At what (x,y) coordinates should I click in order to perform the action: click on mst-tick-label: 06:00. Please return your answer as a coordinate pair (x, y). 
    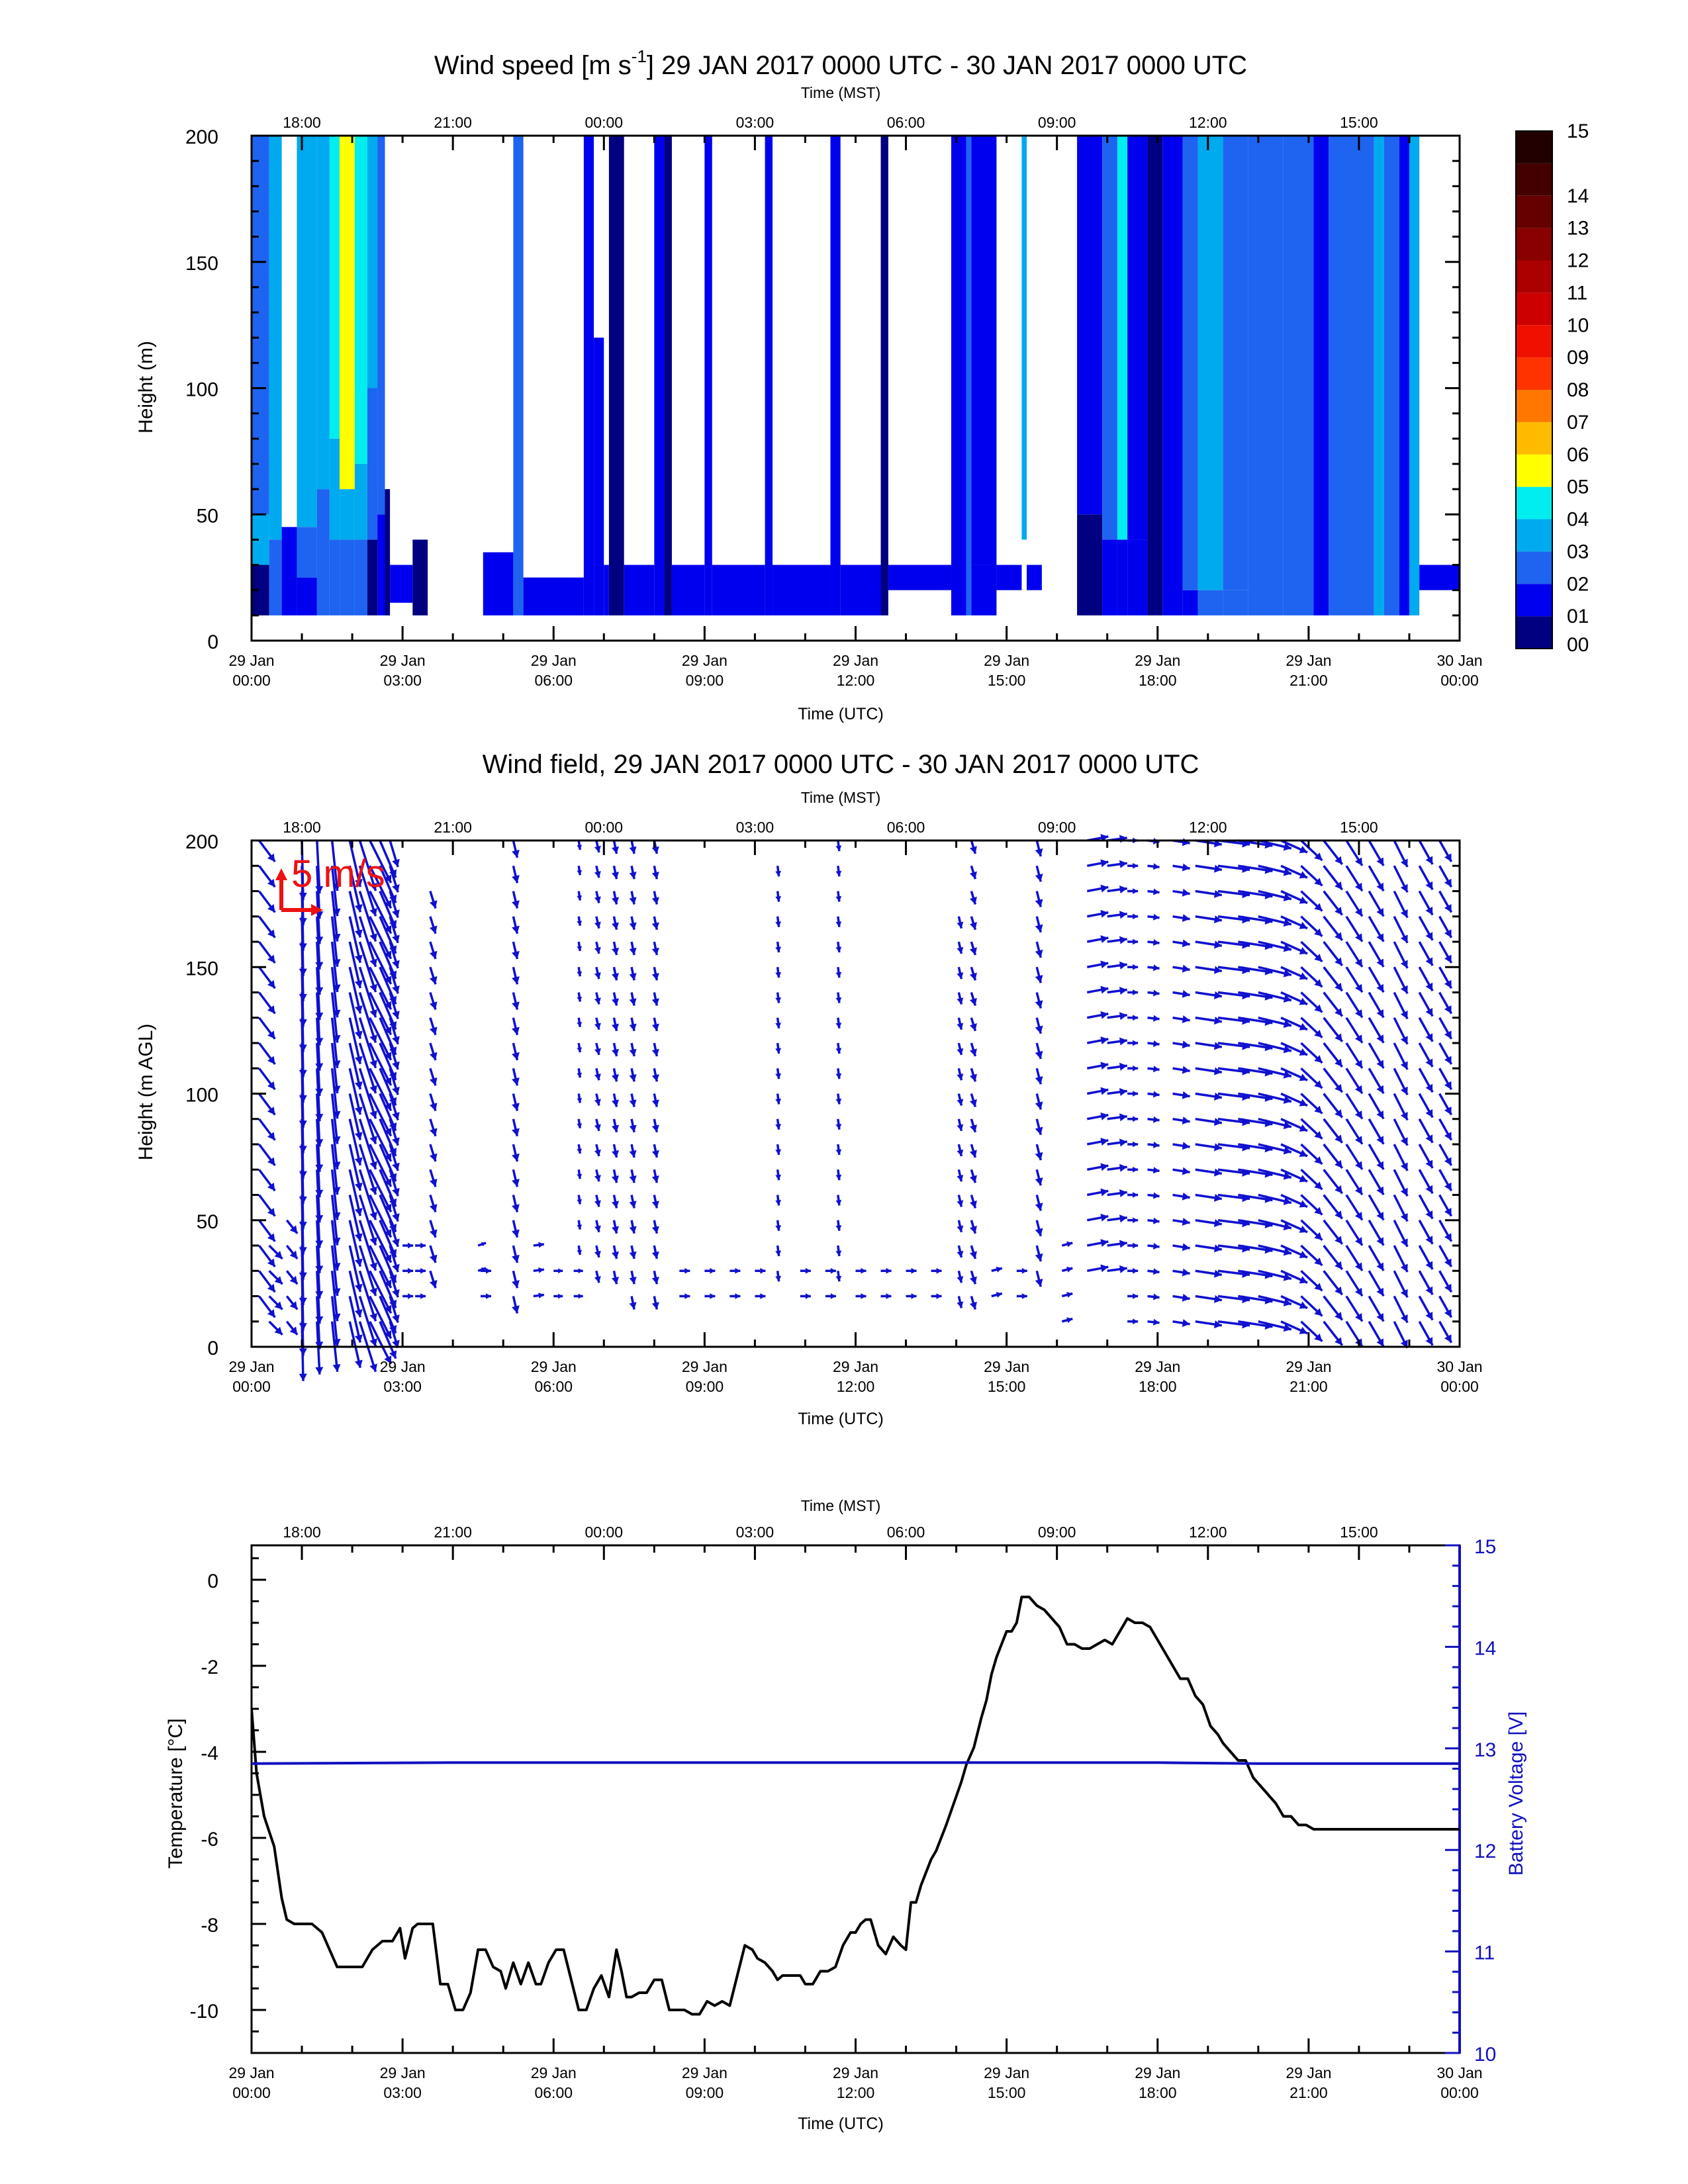
    Looking at the image, I should click on (906, 827).